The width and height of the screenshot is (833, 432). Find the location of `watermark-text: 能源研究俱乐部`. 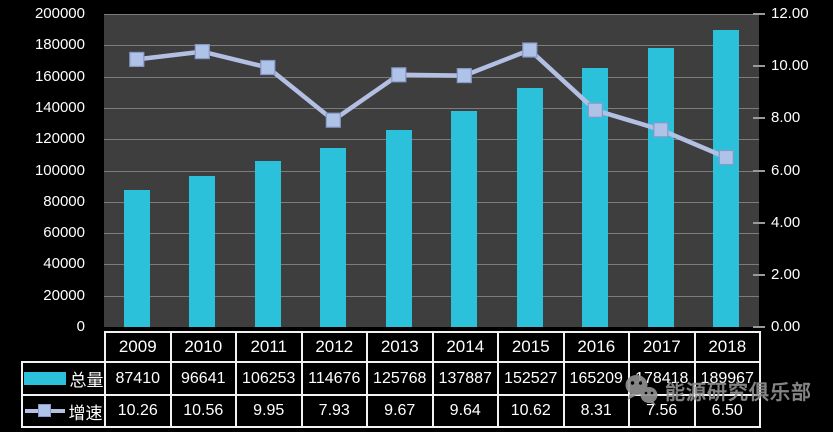

watermark-text: 能源研究俱乐部 is located at coordinates (738, 392).